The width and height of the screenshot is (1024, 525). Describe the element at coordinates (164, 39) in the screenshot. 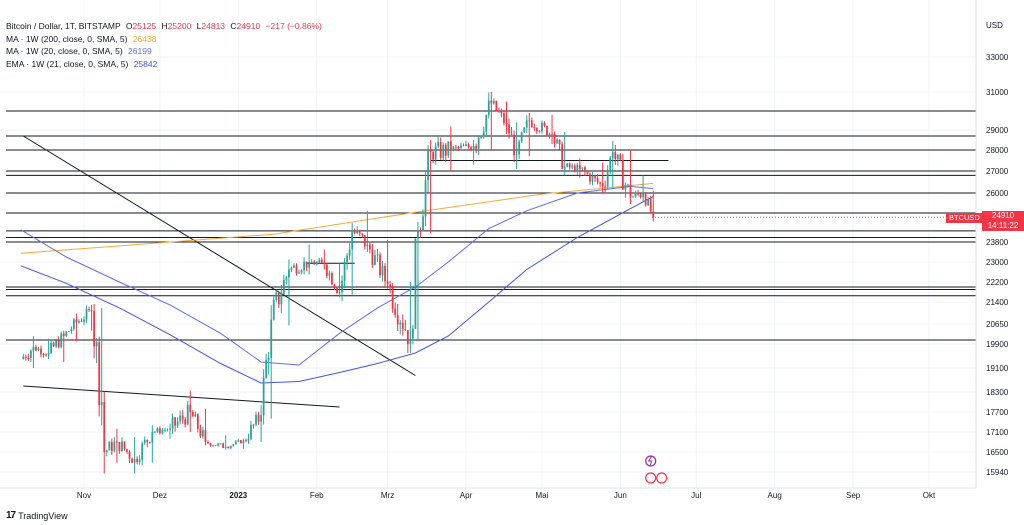

I see `legend-ma200-row: MA · 1W (200, close, 0, SMA, 5) 26438` at that location.